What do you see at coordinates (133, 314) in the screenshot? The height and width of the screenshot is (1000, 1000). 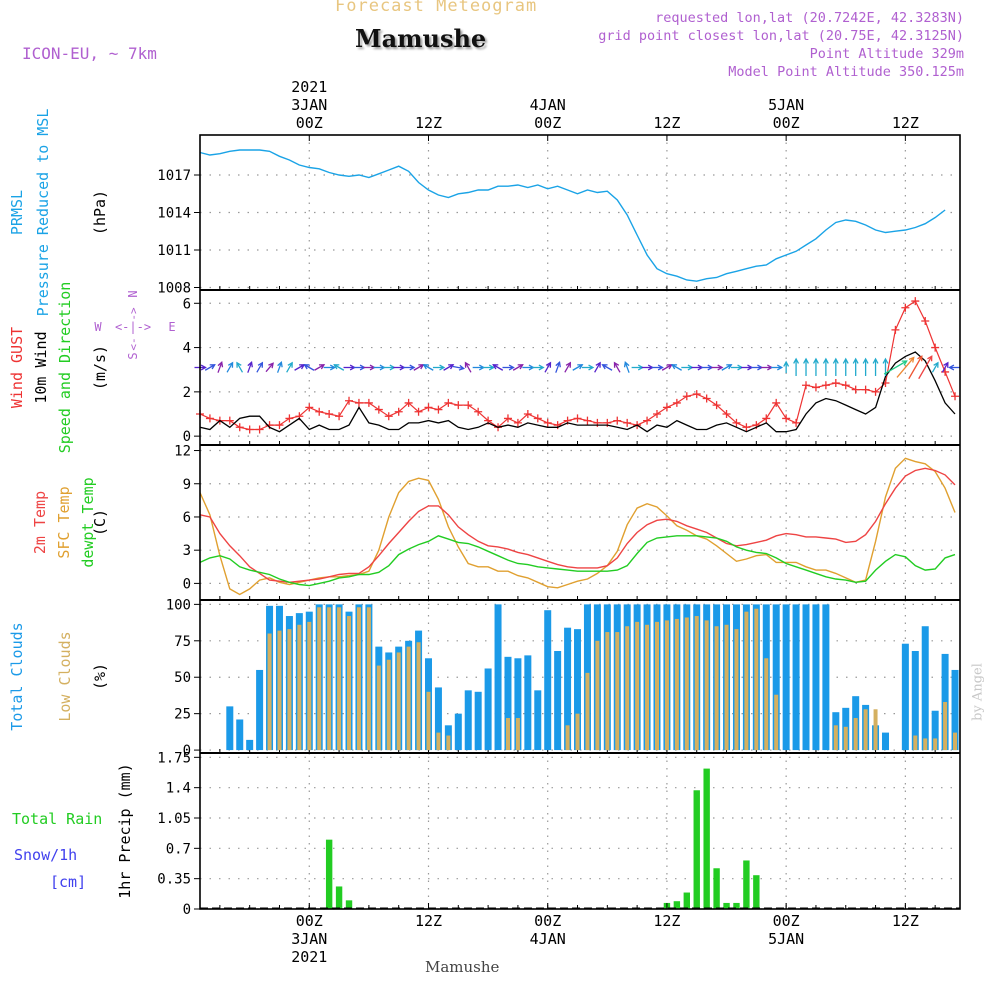 I see `compass-north-arrow: ->` at bounding box center [133, 314].